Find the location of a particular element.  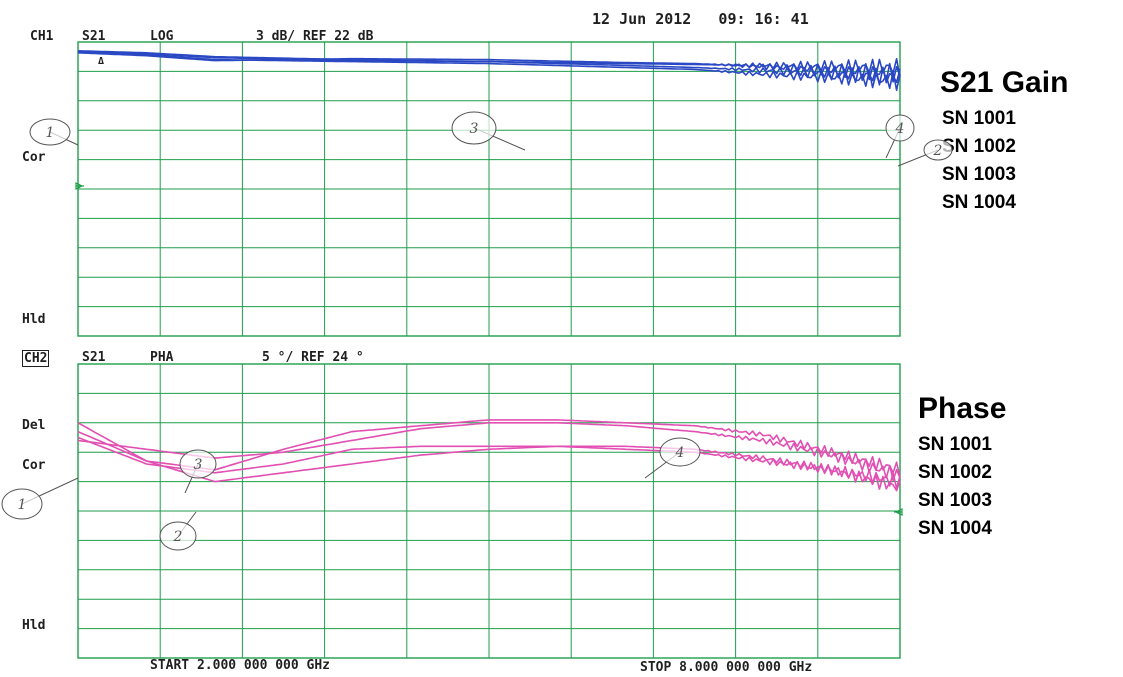

ch1-param: S21 is located at coordinates (94, 36).